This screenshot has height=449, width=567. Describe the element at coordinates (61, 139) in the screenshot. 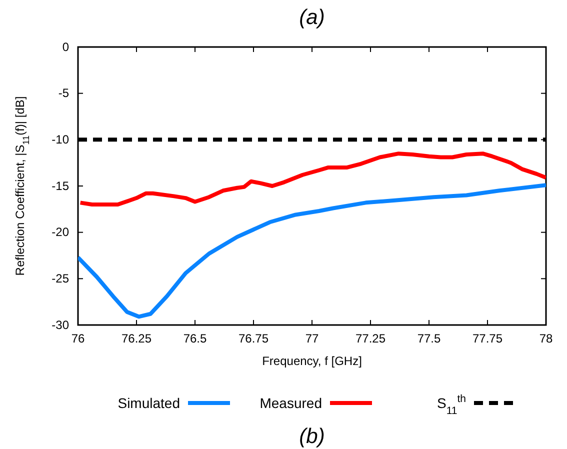

I see `y-tick-label: -10` at that location.